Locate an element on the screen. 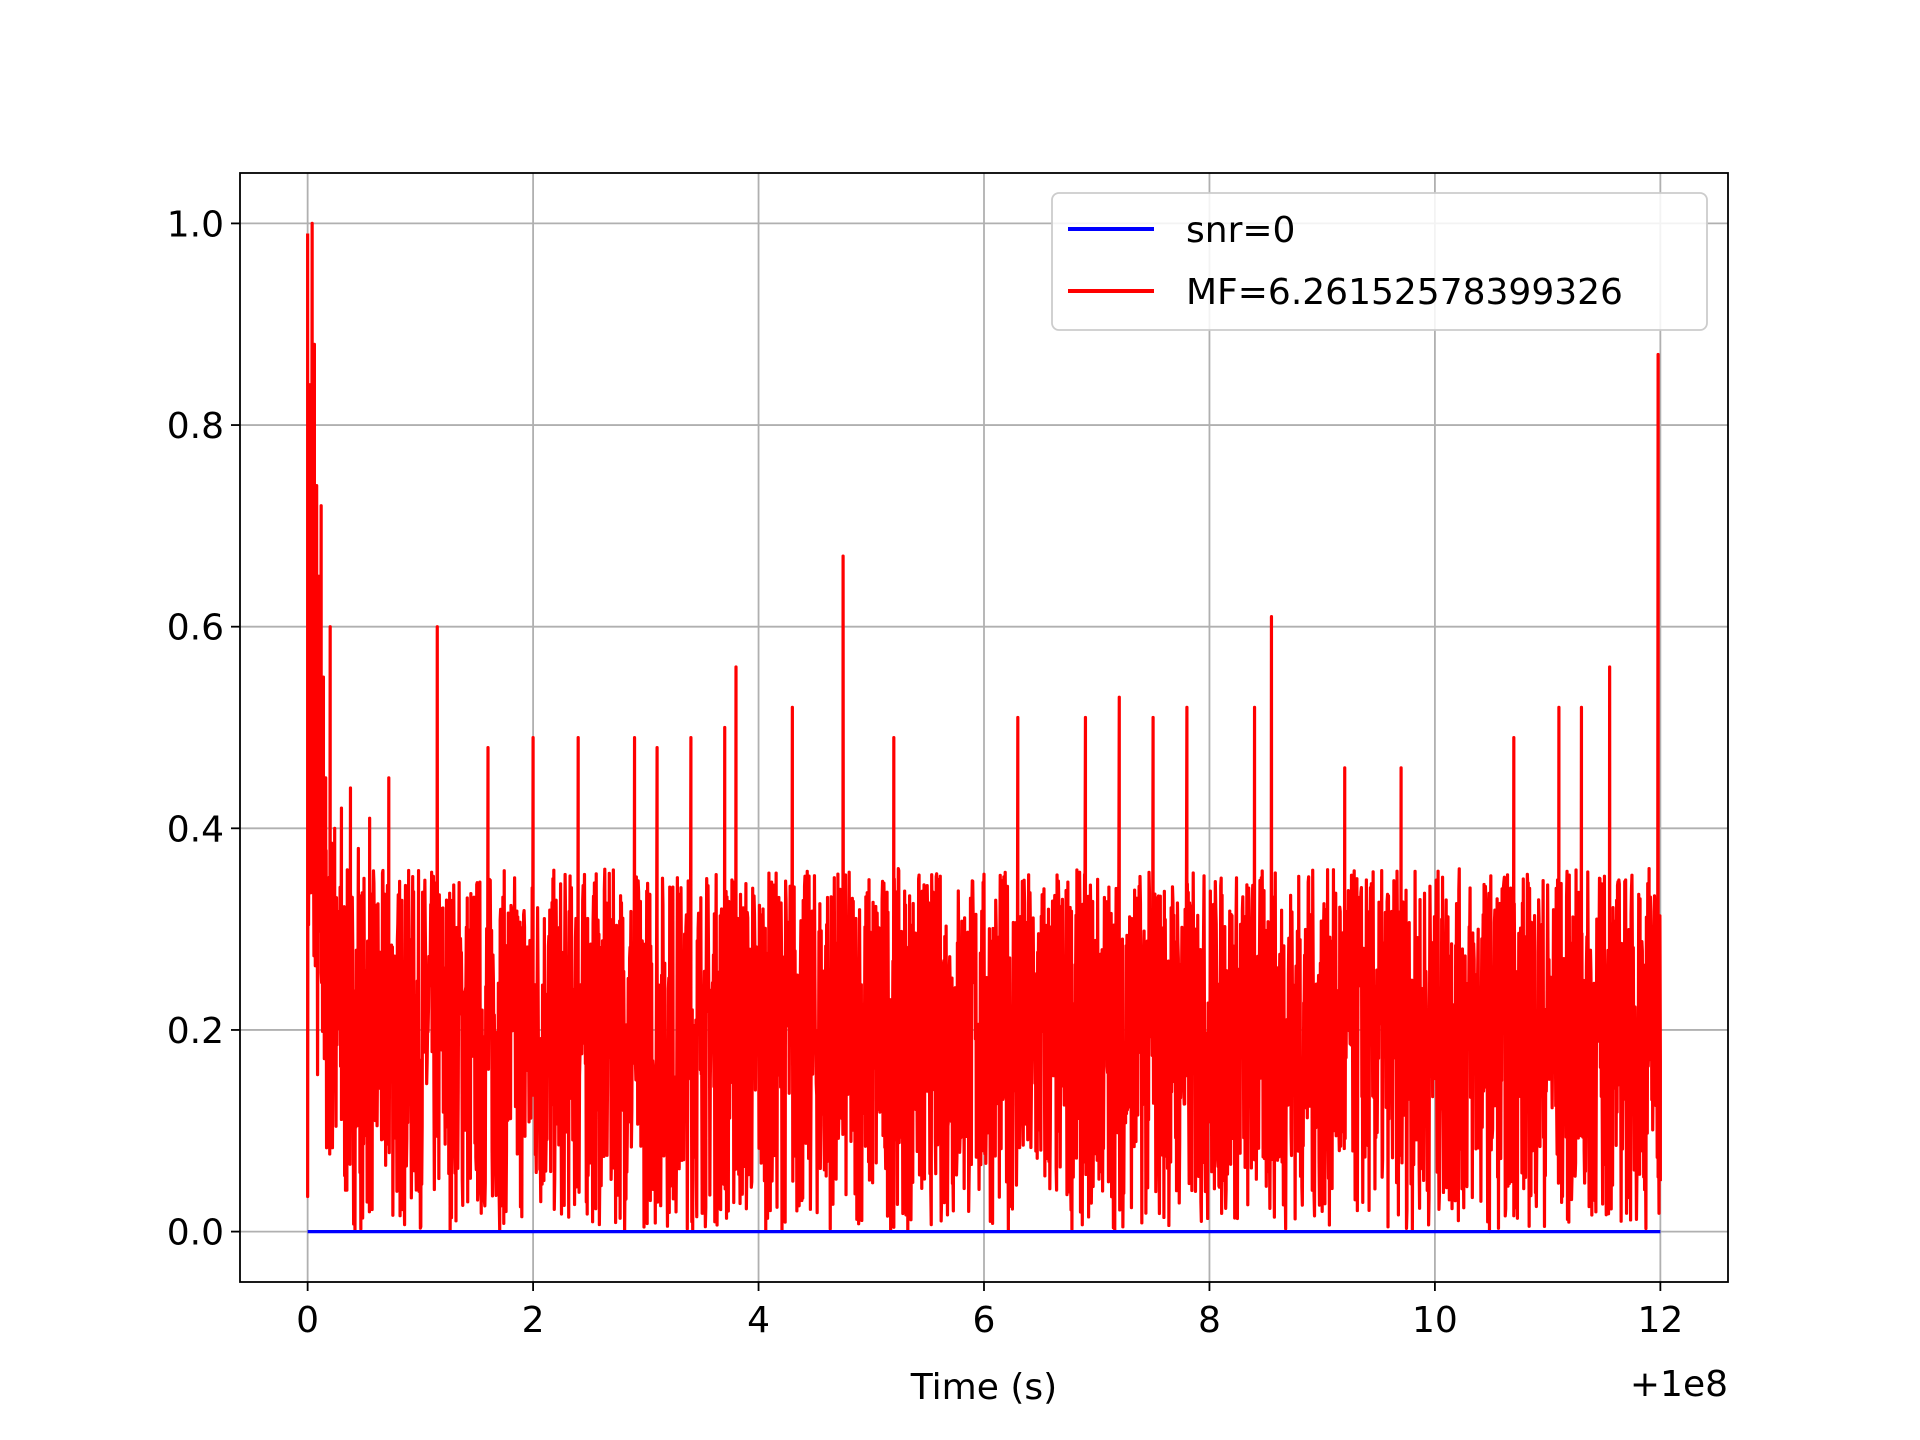 The image size is (1920, 1440). x-axis-offset-label: +1e8 is located at coordinates (1679, 1384).